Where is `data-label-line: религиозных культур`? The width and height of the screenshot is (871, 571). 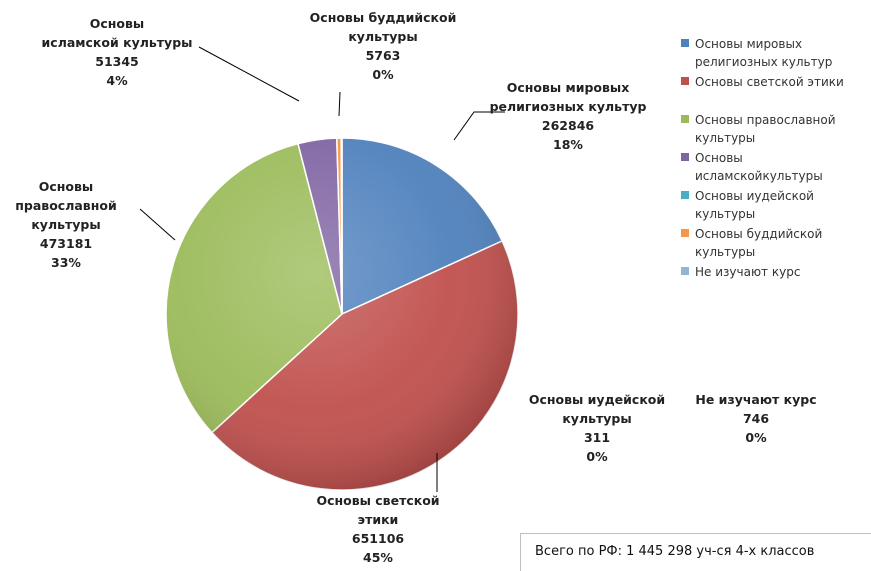 data-label-line: религиозных культур is located at coordinates (568, 106).